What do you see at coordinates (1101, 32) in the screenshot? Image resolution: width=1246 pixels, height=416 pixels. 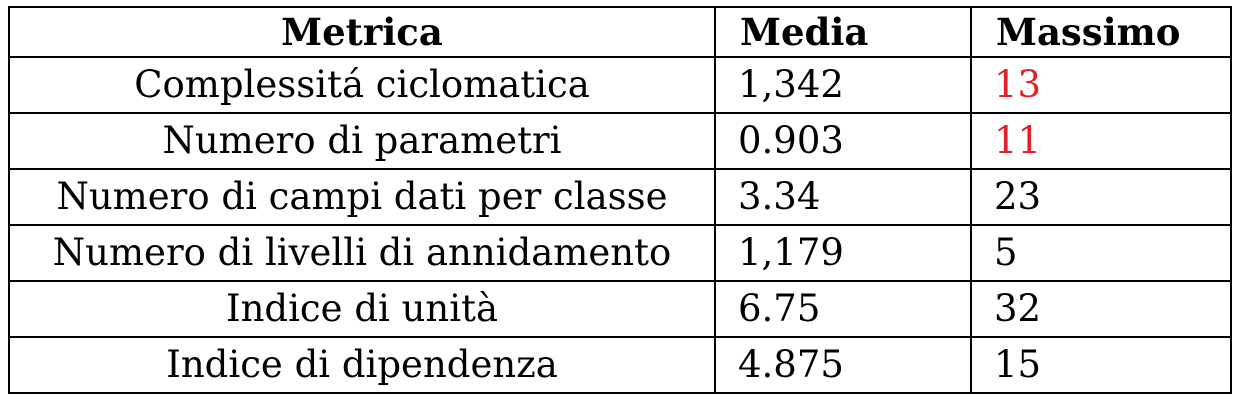 I see `header-massimo: Massimo` at bounding box center [1101, 32].